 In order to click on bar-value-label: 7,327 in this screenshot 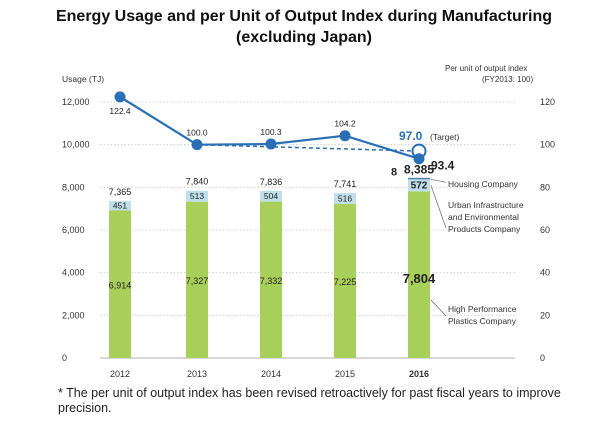, I will do `click(197, 281)`.